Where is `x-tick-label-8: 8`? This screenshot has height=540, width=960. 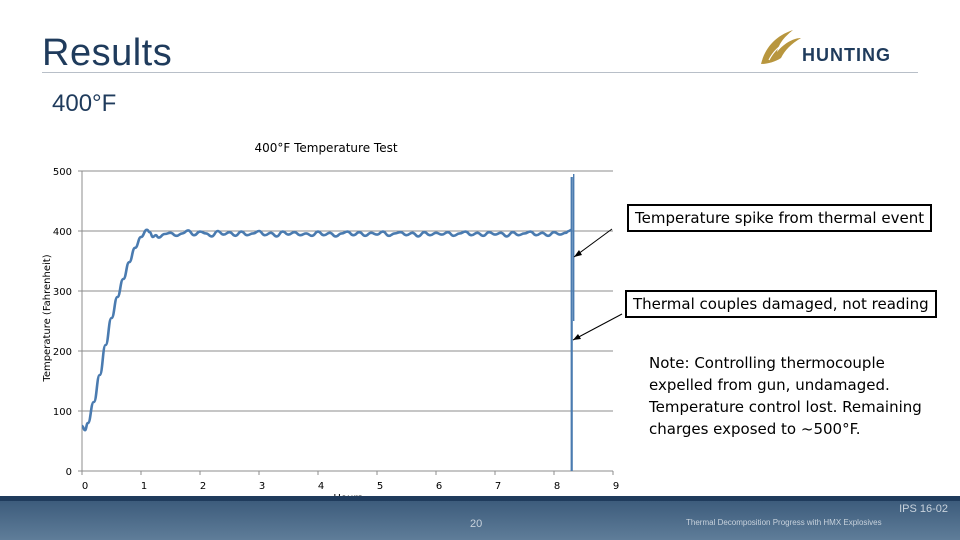
x-tick-label-8: 8 is located at coordinates (557, 486).